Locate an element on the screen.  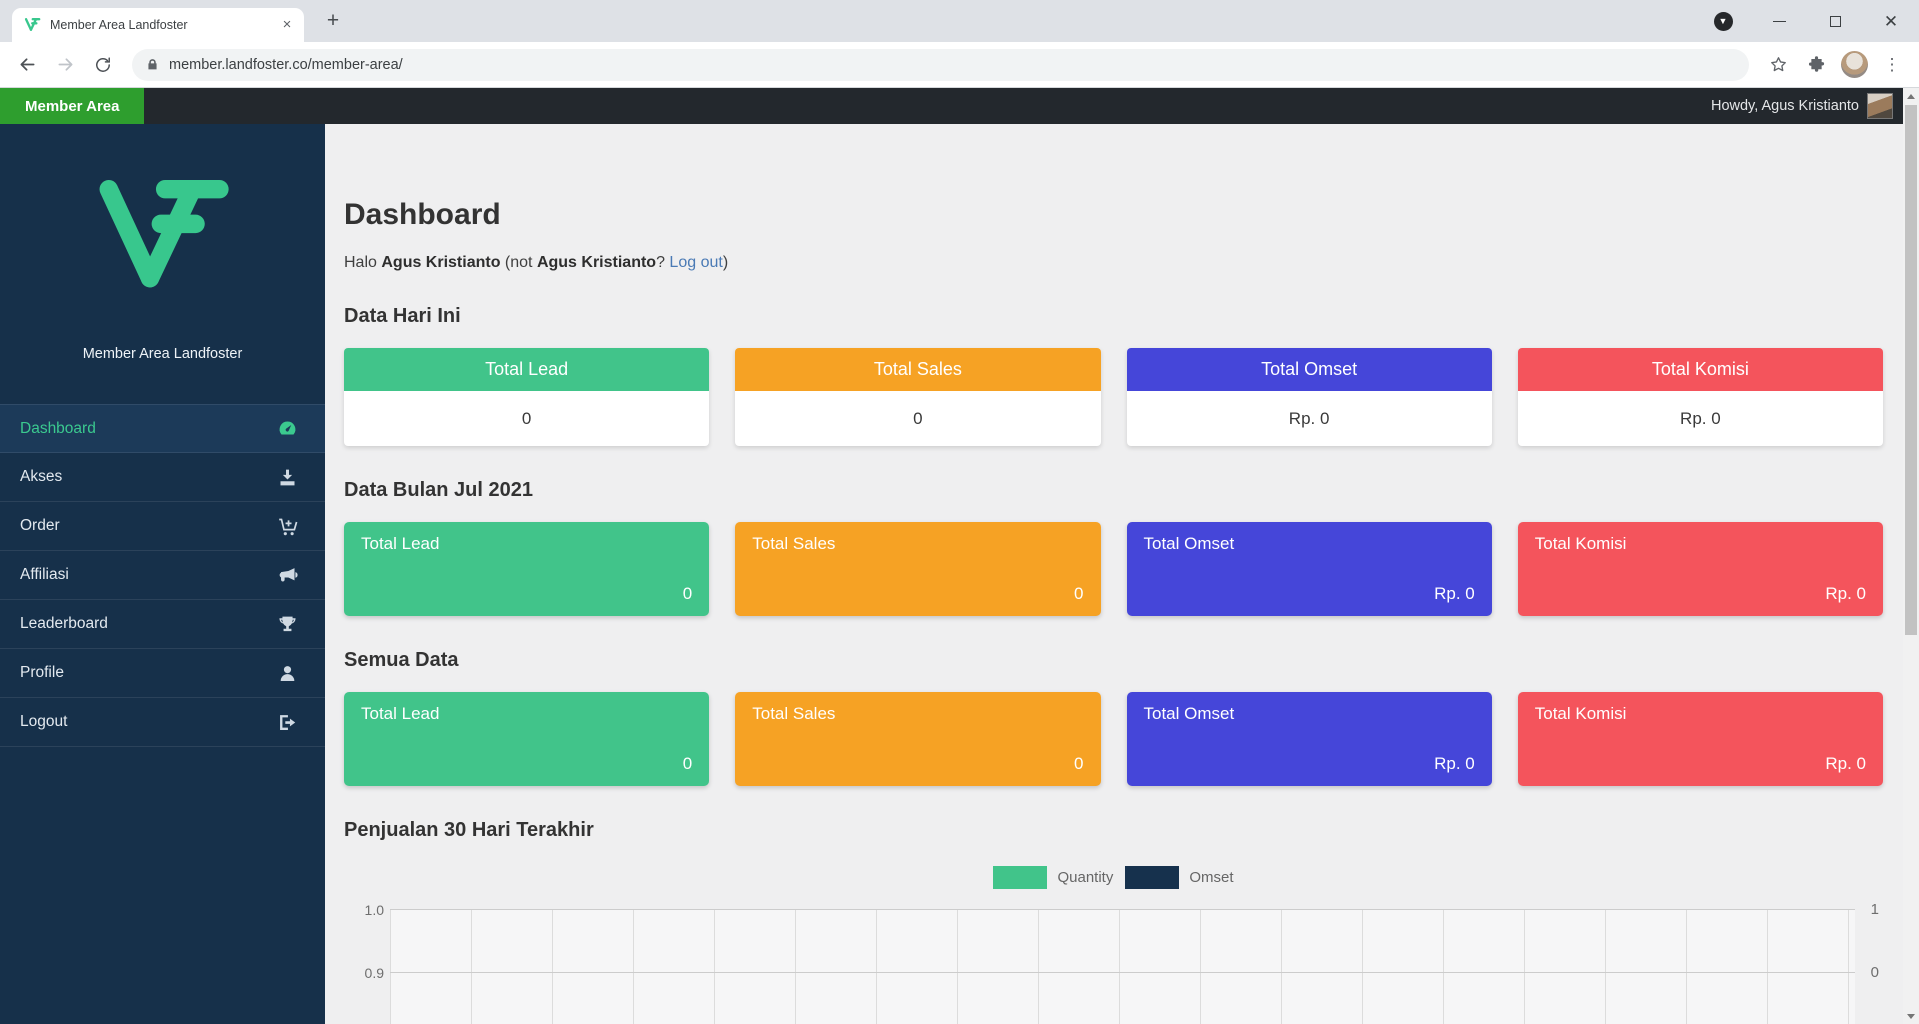
tab-strip: Member Area Landfoster × + ▼ ✕ is located at coordinates (959, 21).